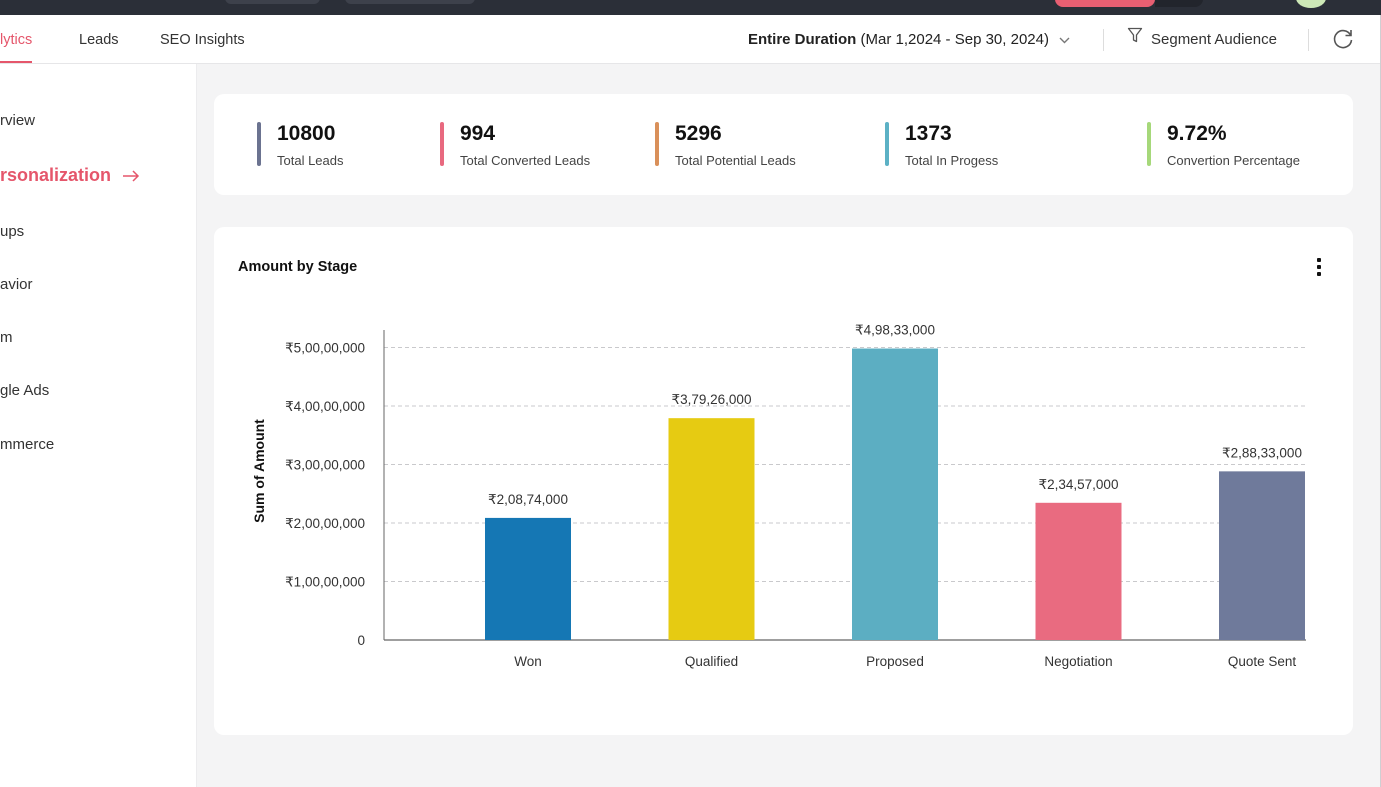 The image size is (1381, 787). Describe the element at coordinates (298, 267) in the screenshot. I see `chart-title: Amount by Stage` at that location.